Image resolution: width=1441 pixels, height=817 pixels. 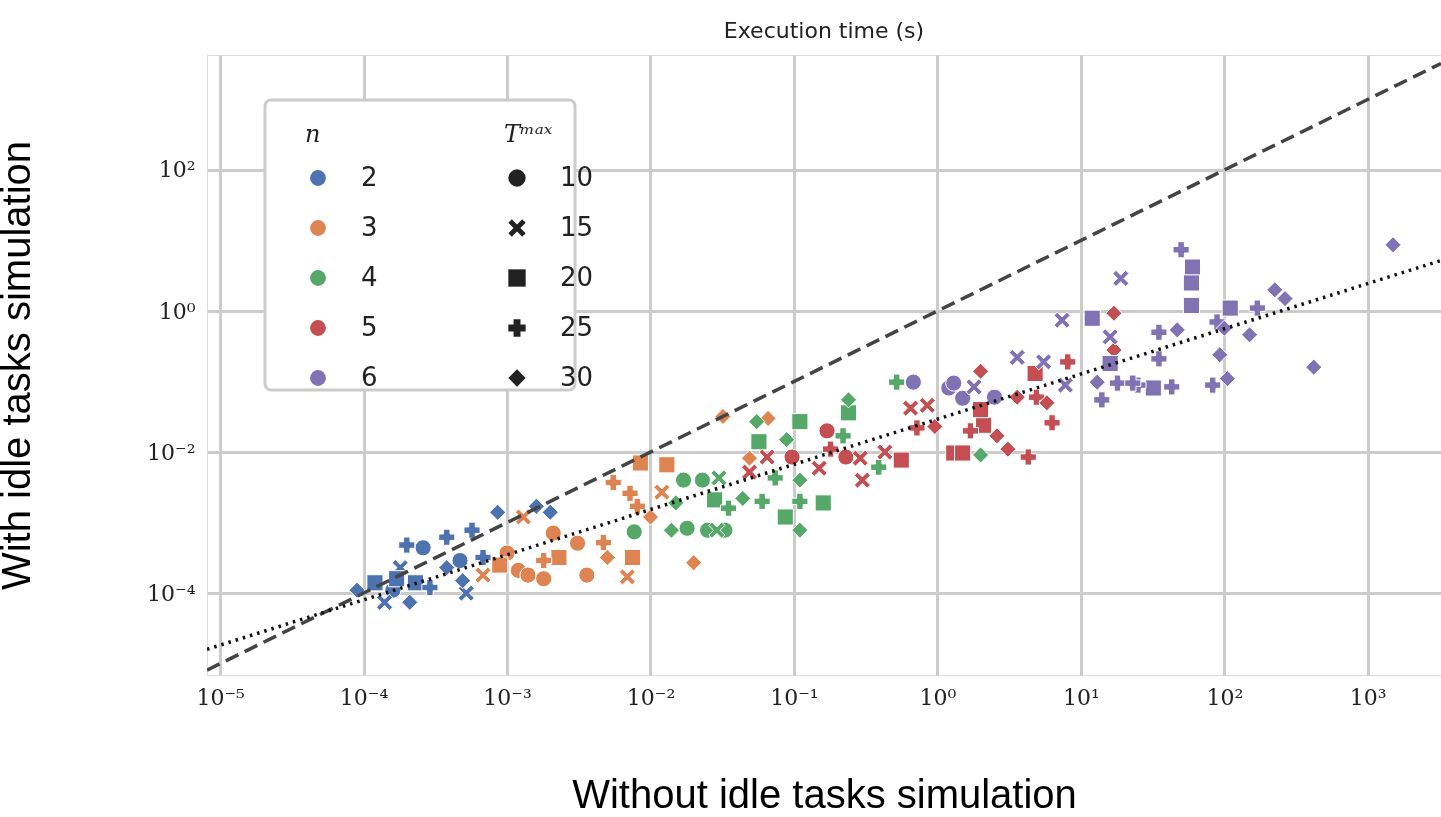 What do you see at coordinates (577, 277) in the screenshot?
I see `legend-label: 20` at bounding box center [577, 277].